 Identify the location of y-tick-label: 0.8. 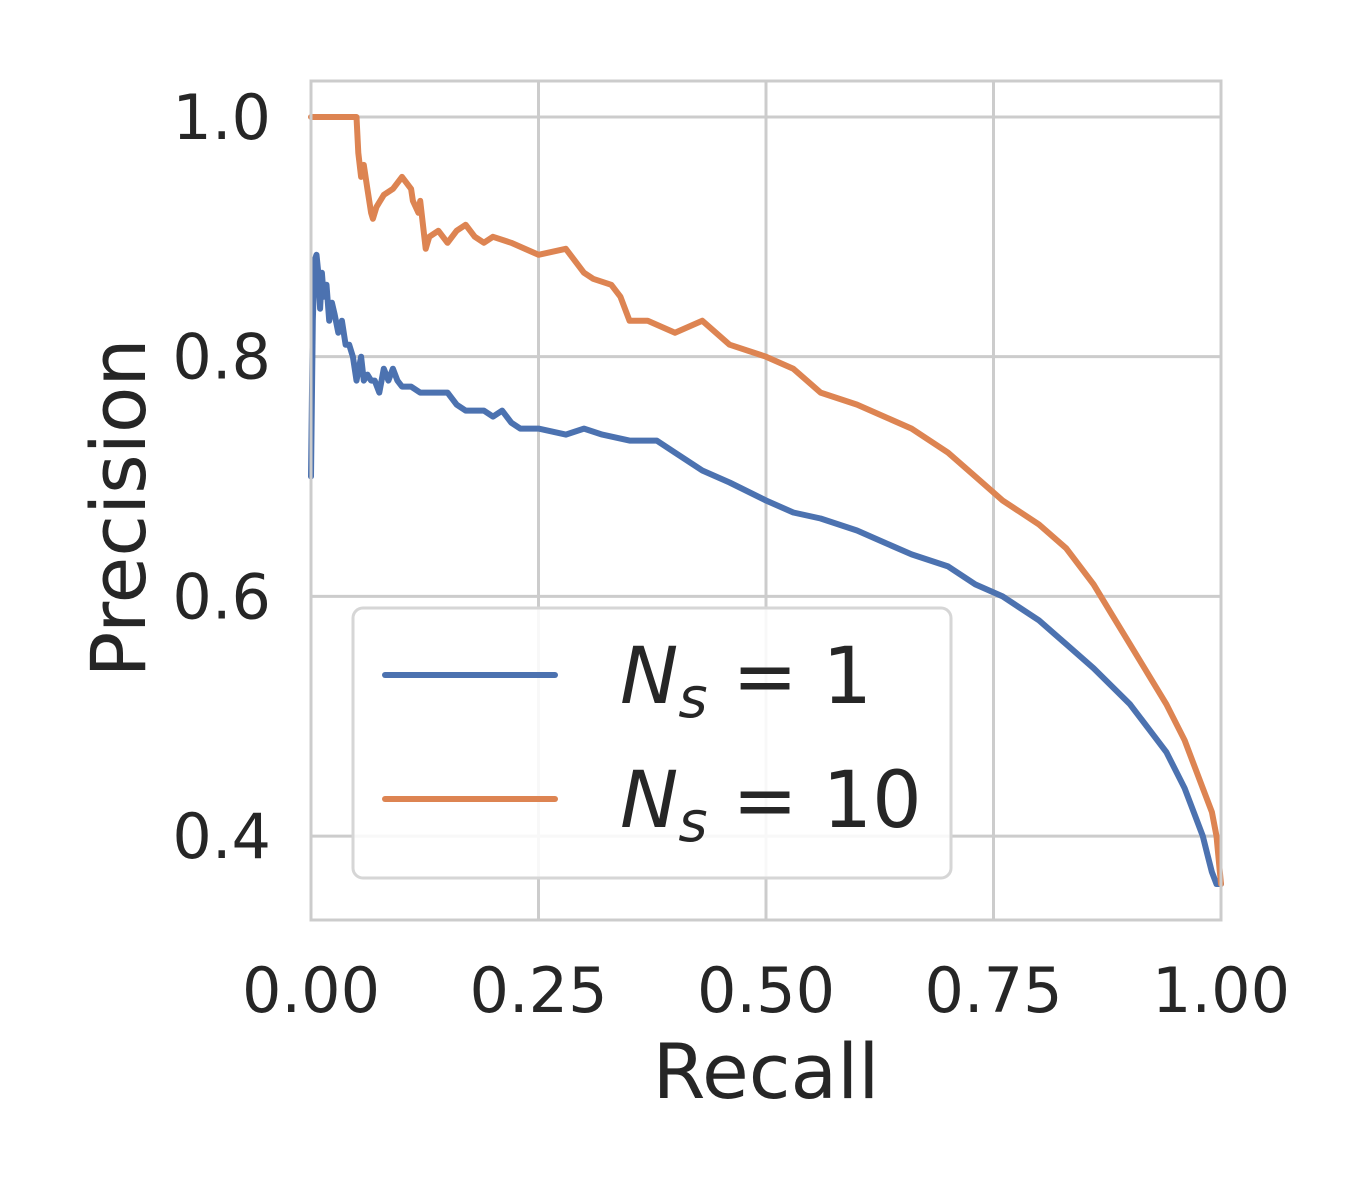
(221, 357).